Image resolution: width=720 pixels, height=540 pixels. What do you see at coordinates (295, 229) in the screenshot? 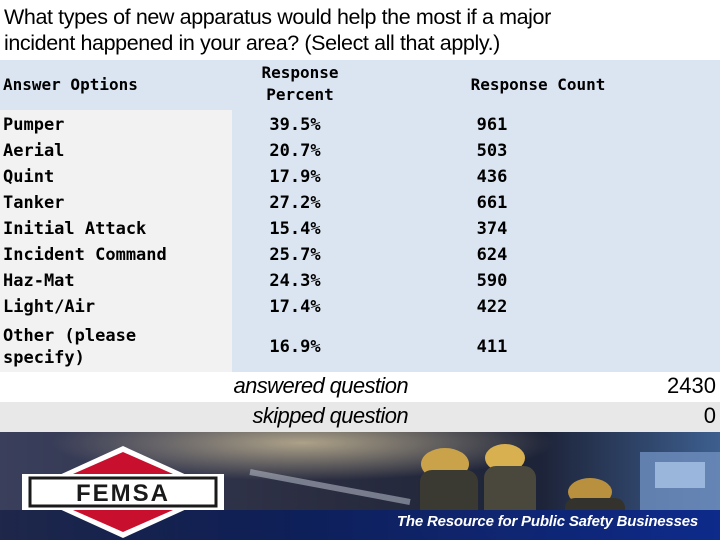
I see `row-percent-initial-attack: 15.4%` at bounding box center [295, 229].